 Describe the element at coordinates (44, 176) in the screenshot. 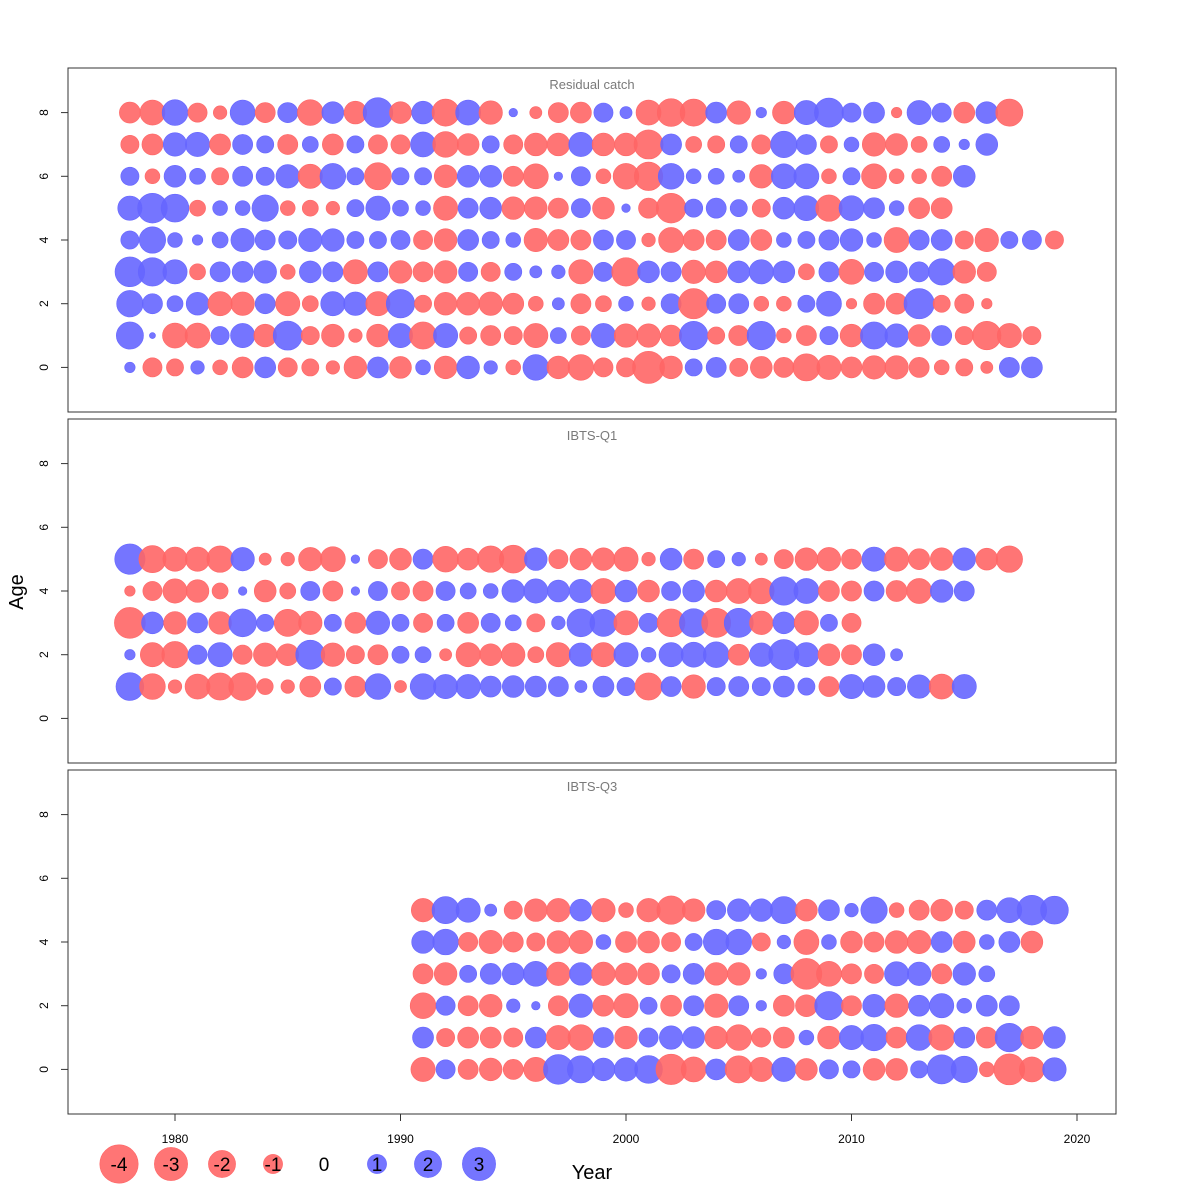

I see `y-tick-label: 6` at that location.